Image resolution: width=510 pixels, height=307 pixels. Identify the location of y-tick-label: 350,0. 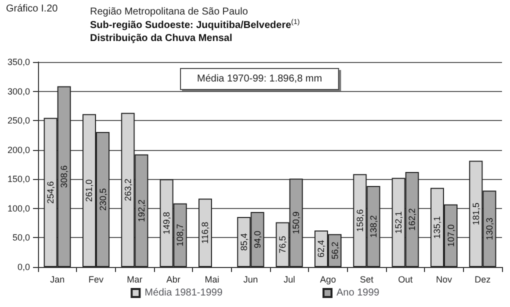
(18, 62).